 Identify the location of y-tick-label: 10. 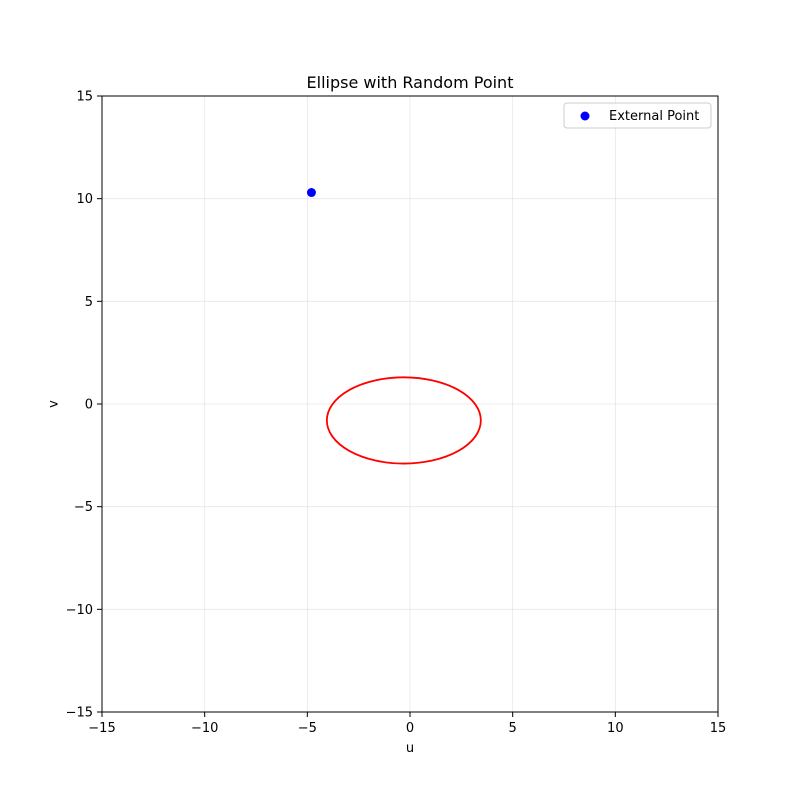
(84, 199).